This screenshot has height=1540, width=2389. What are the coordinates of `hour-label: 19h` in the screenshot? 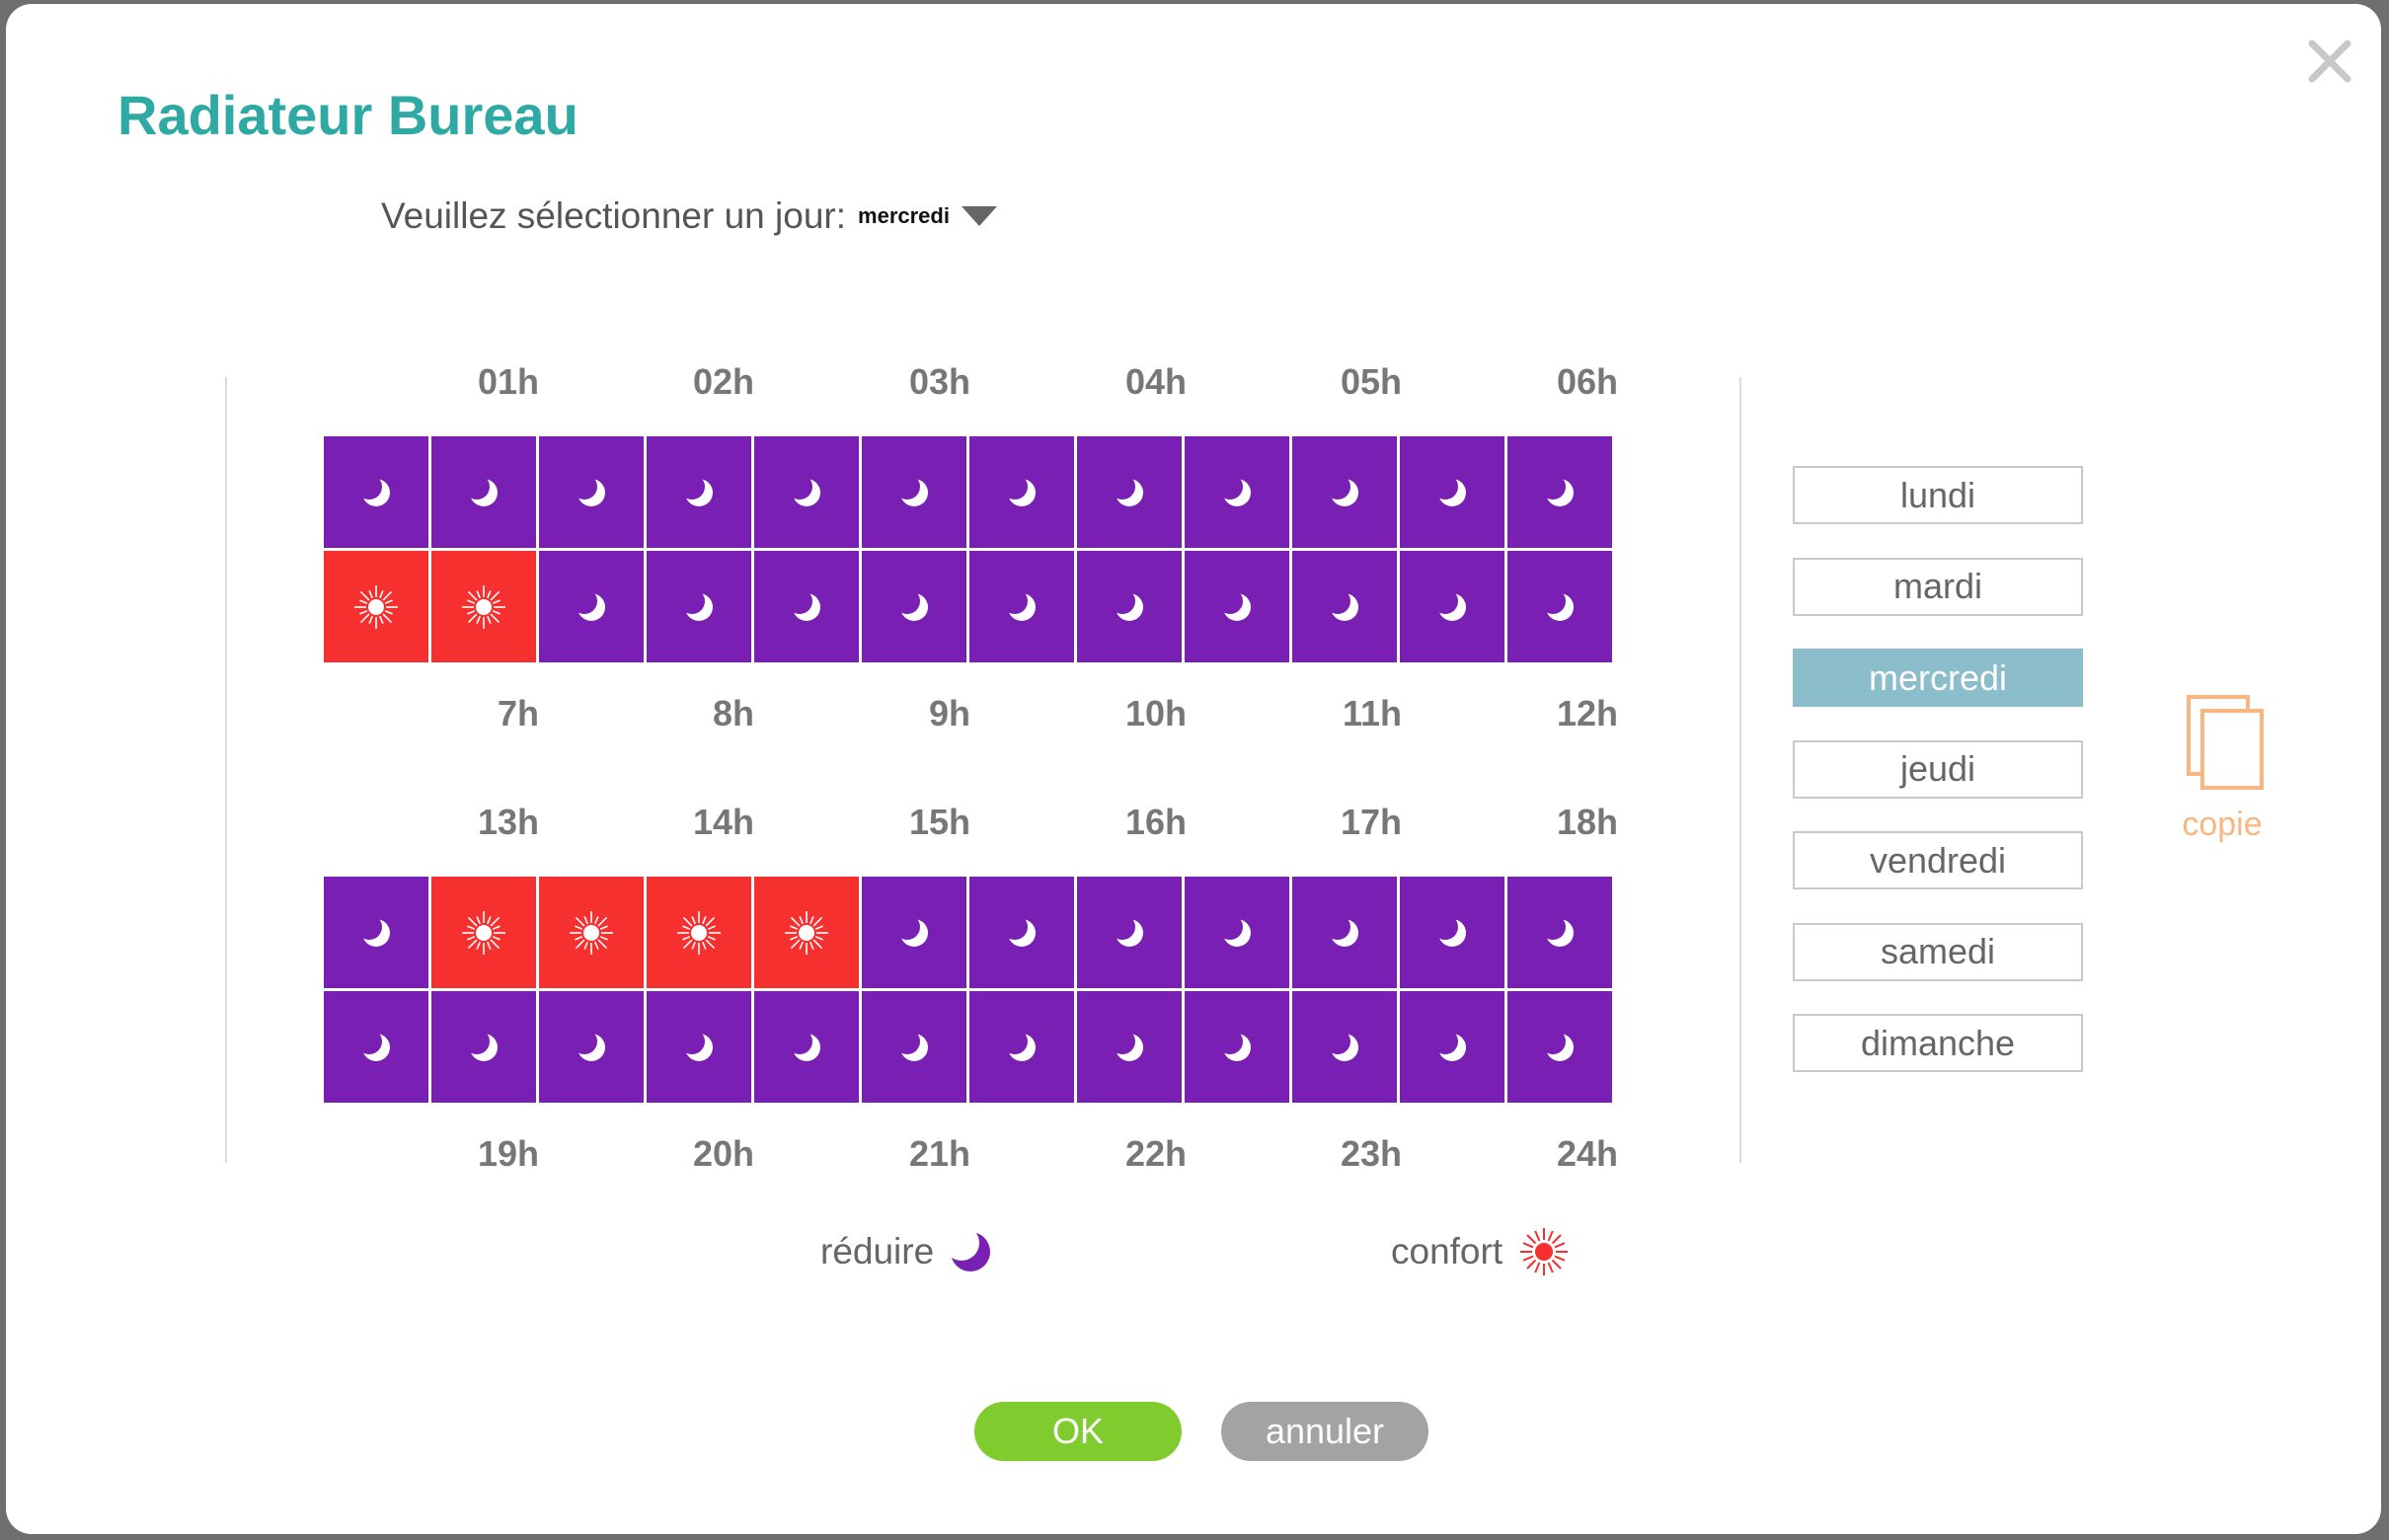 It's located at (508, 1153).